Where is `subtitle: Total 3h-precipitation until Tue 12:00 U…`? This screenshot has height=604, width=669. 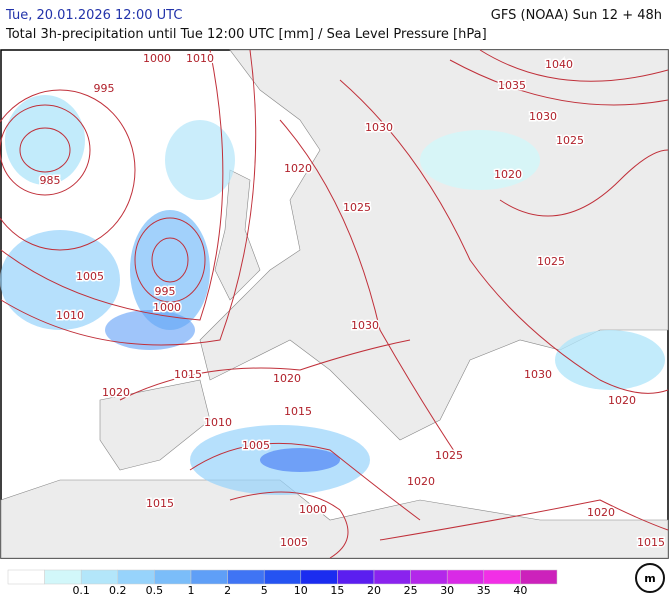
subtitle: Total 3h-precipitation until Tue 12:00 U… is located at coordinates (246, 34).